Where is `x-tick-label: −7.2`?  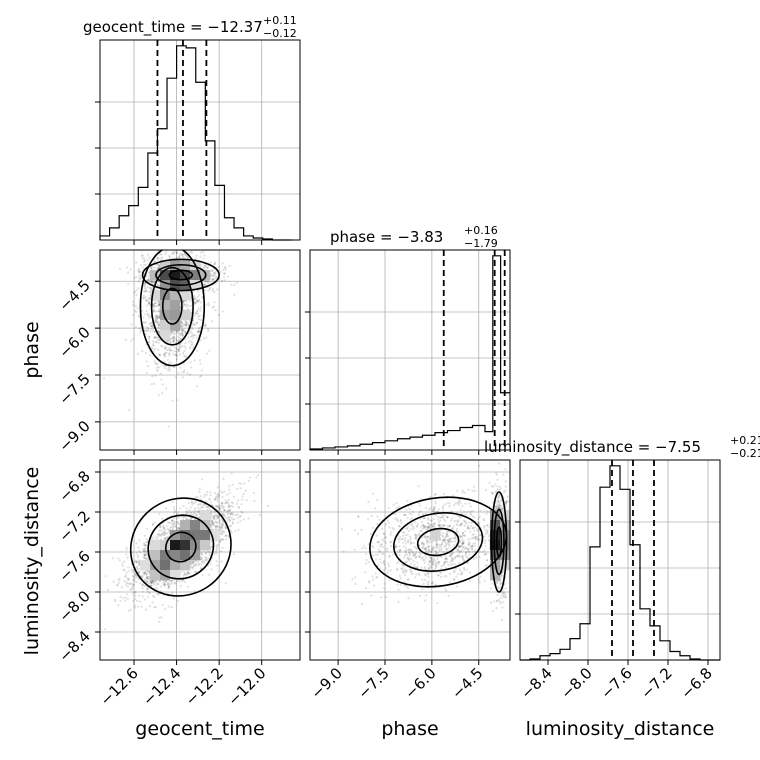 x-tick-label: −7.2 is located at coordinates (656, 683).